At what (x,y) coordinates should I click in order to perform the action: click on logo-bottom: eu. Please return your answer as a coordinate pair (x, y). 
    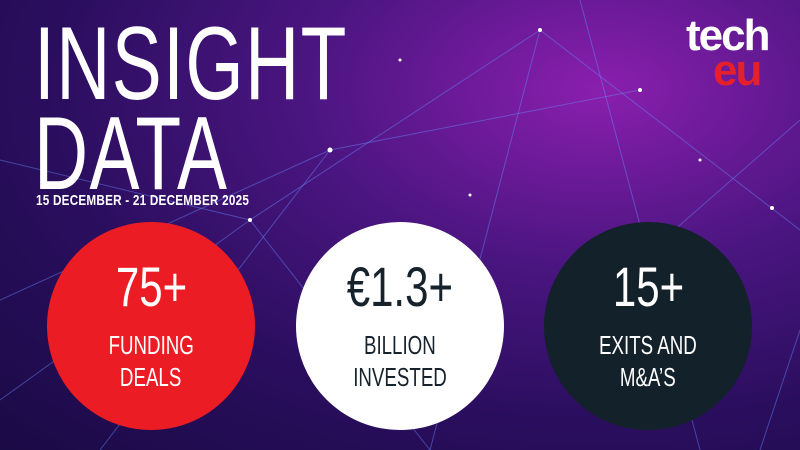
    Looking at the image, I should click on (737, 71).